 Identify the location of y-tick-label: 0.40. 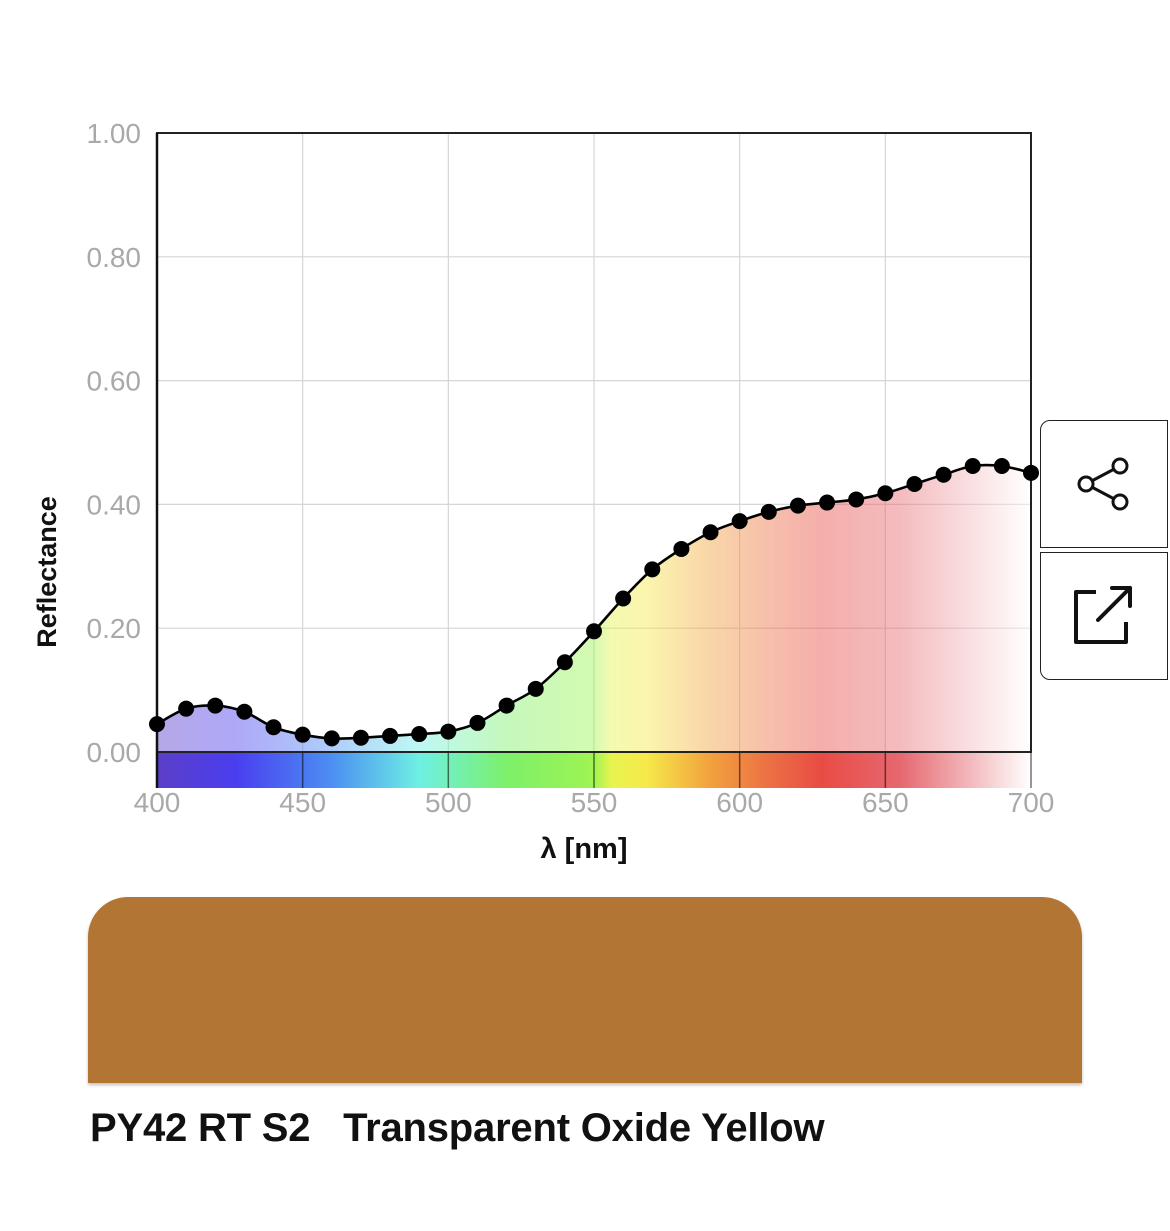
(114, 504).